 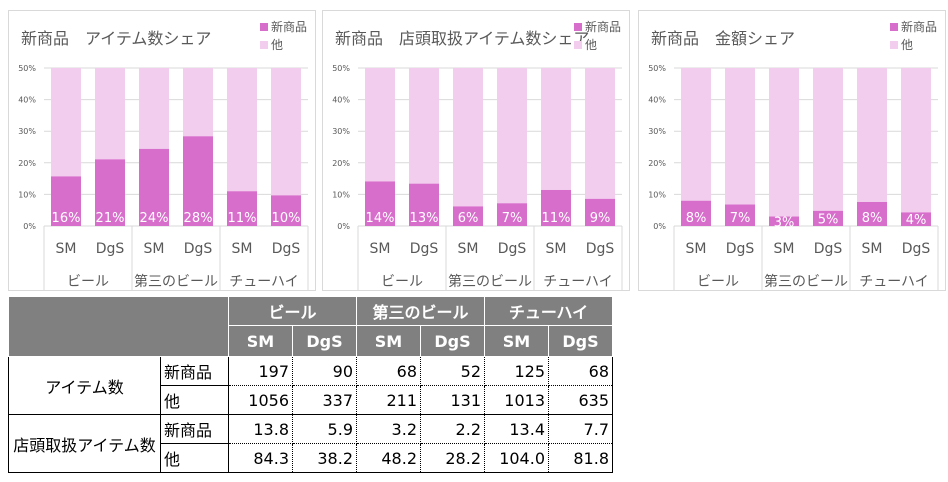 I want to click on row-label: 店頭取扱アイテム数, so click(x=84, y=443).